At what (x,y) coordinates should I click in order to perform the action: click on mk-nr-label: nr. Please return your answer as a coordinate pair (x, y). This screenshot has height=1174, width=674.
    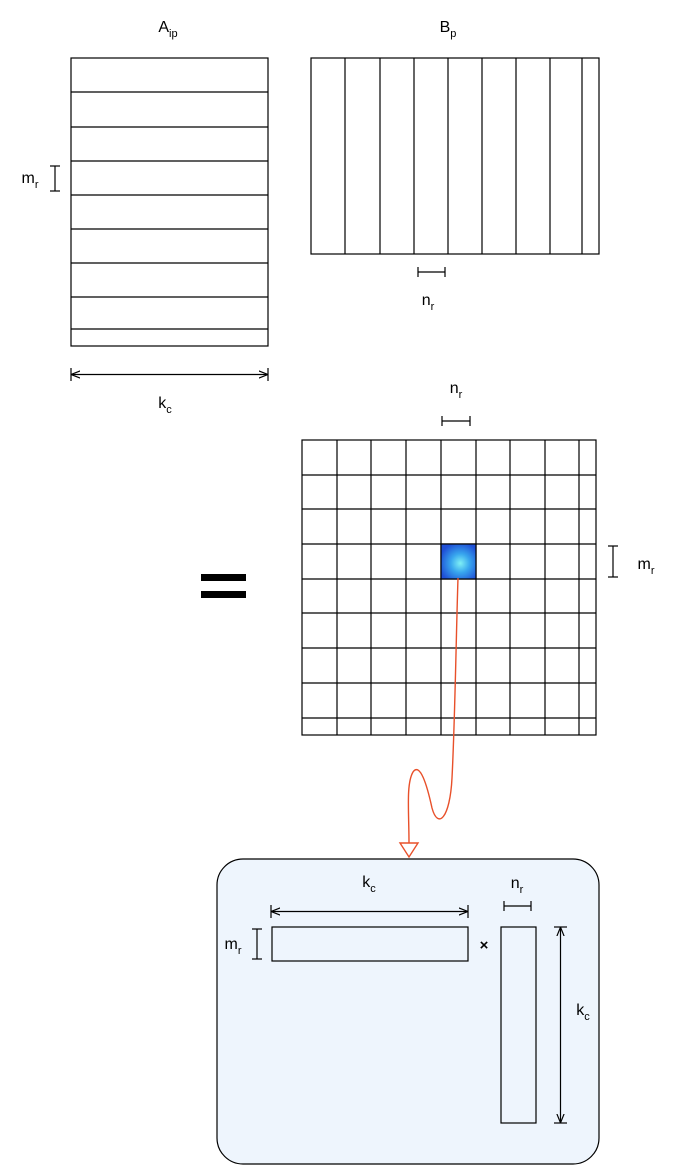
    Looking at the image, I should click on (517, 885).